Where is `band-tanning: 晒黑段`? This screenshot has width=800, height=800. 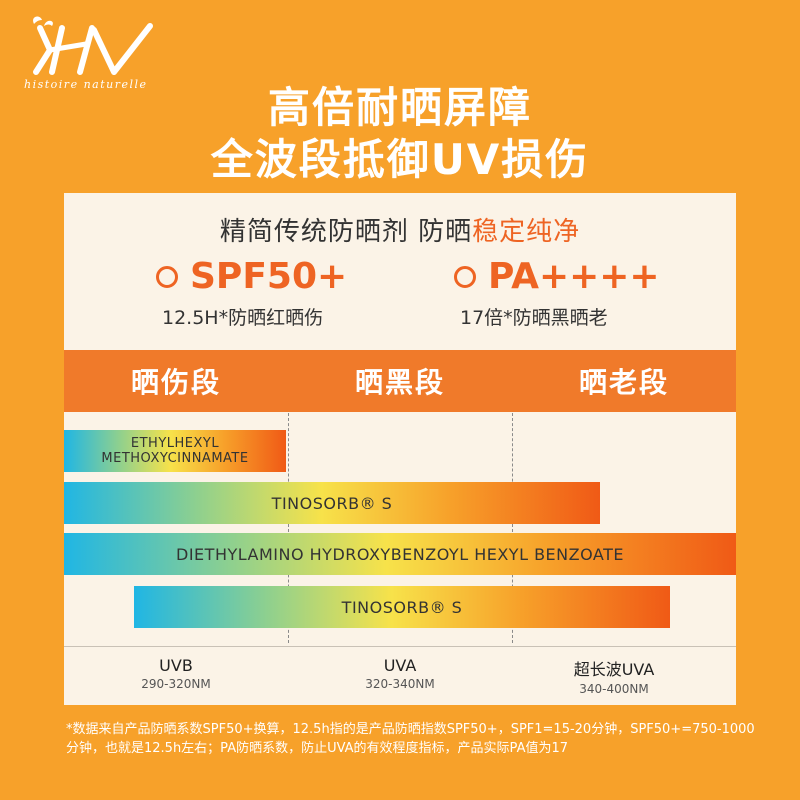
band-tanning: 晒黑段 is located at coordinates (399, 382).